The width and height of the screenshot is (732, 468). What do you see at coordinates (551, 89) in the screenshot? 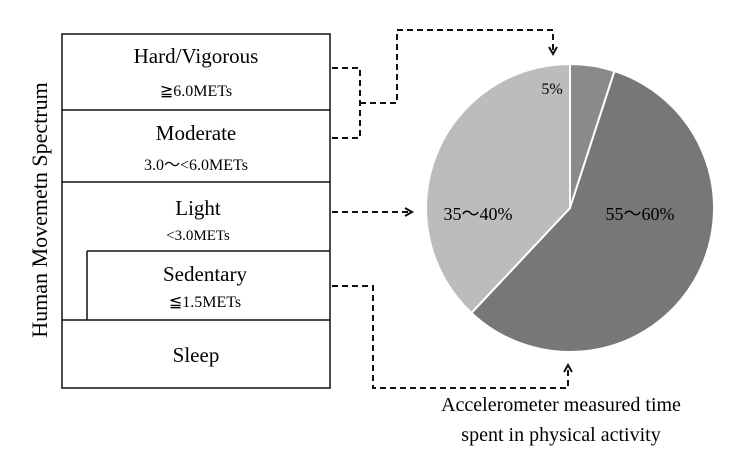
I see `slice-label-5: 5%` at bounding box center [551, 89].